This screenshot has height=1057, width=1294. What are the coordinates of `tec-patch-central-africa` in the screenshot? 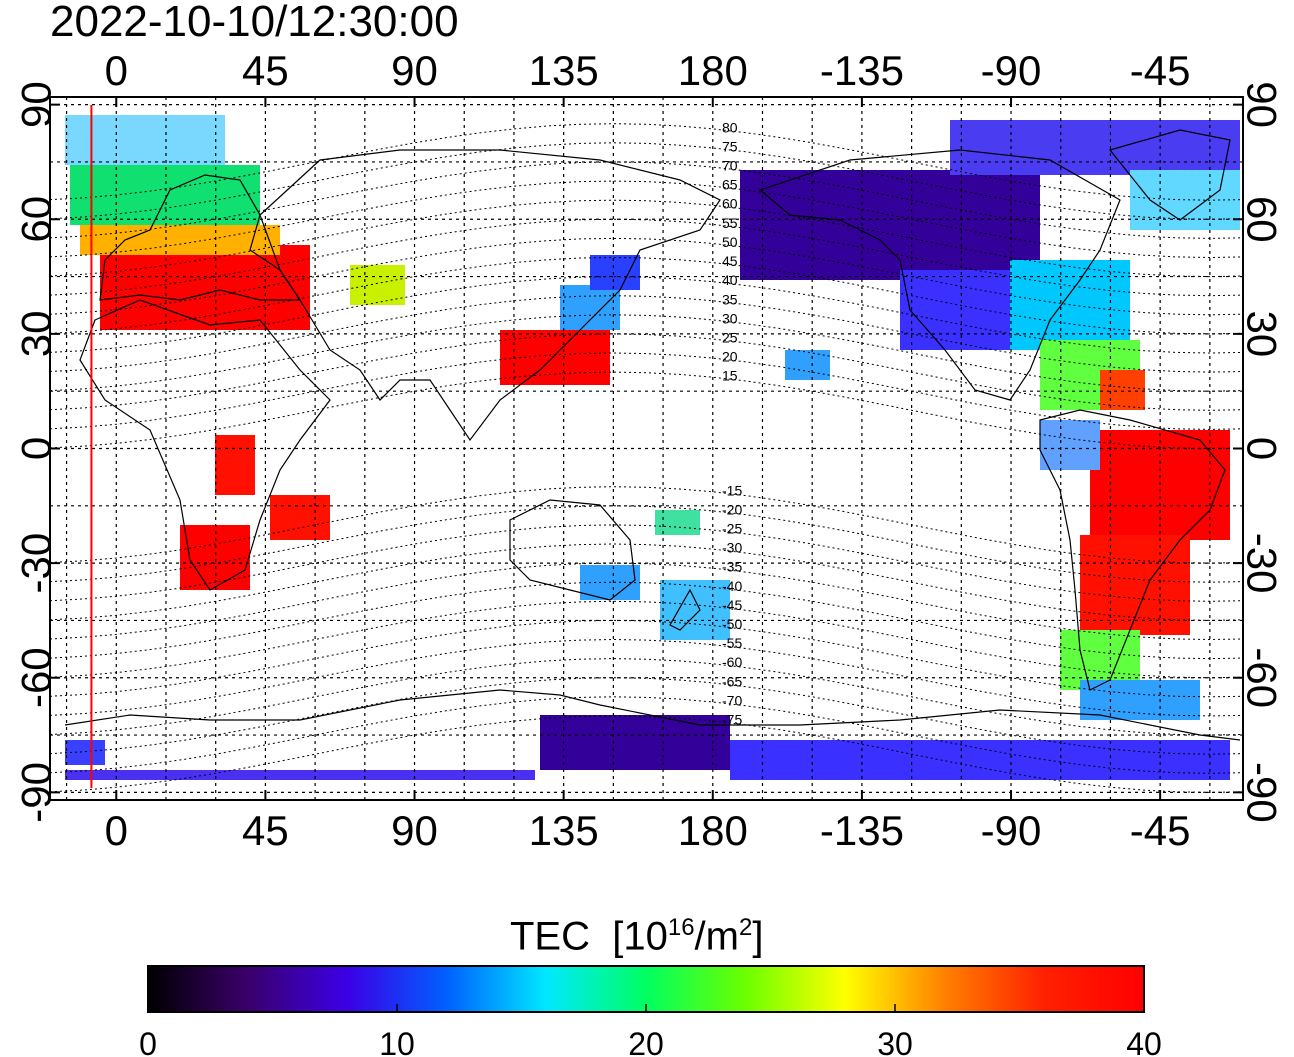 It's located at (235, 465).